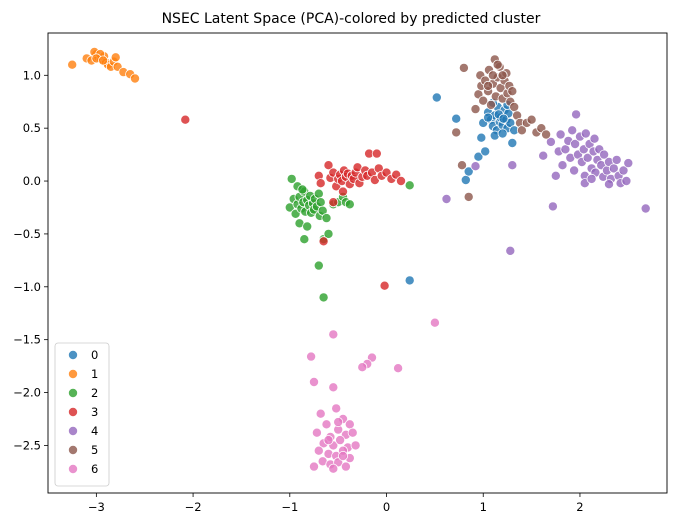 This screenshot has width=683, height=528. Describe the element at coordinates (579, 507) in the screenshot. I see `x-tick-label: 2` at that location.